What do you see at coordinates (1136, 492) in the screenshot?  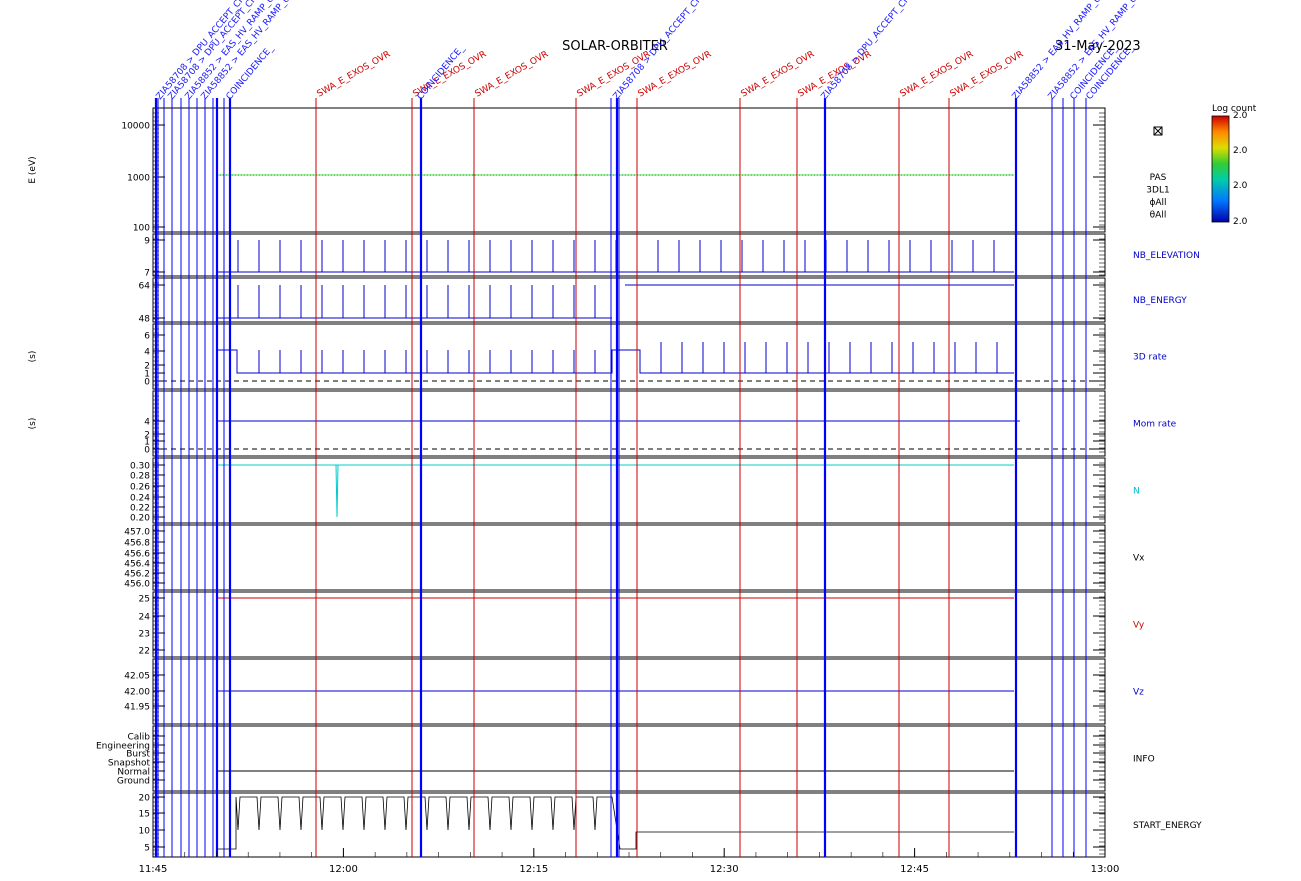 I see `right-label: N` at bounding box center [1136, 492].